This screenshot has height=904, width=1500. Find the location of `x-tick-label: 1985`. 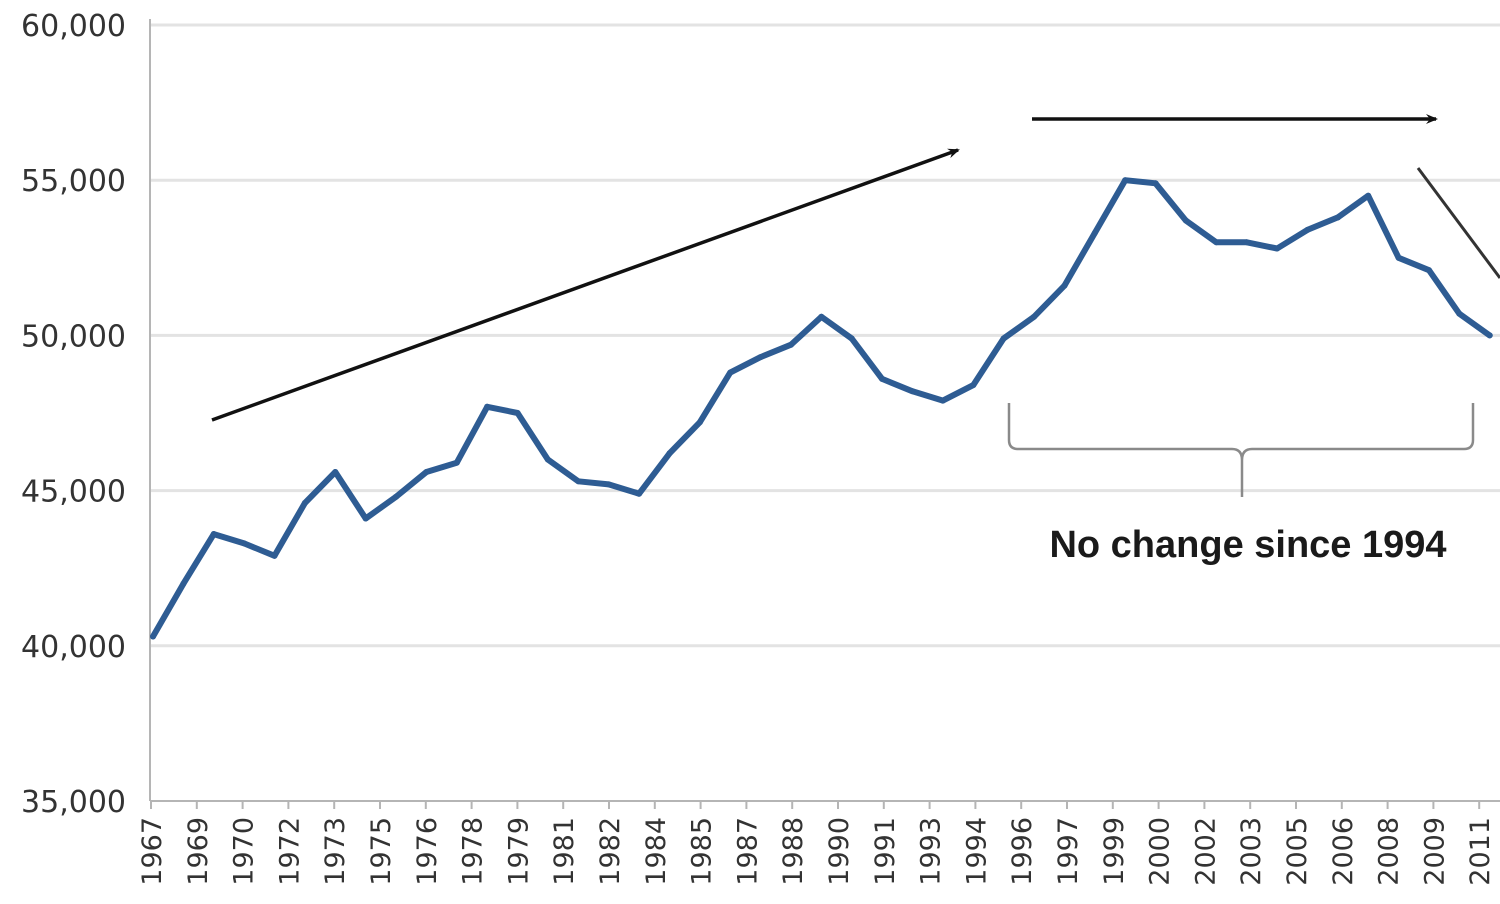

x-tick-label: 1985 is located at coordinates (702, 851).